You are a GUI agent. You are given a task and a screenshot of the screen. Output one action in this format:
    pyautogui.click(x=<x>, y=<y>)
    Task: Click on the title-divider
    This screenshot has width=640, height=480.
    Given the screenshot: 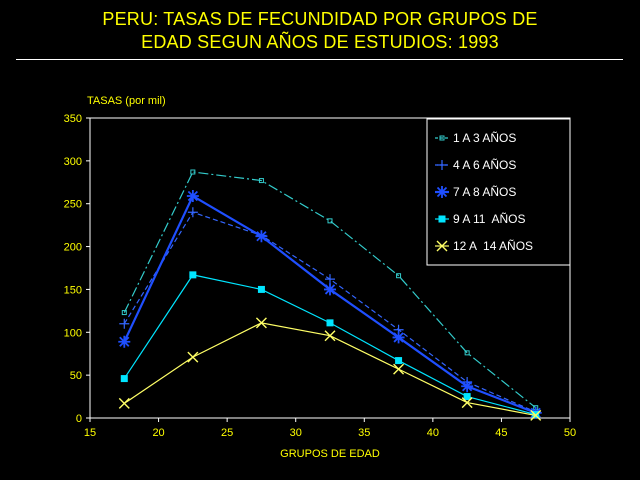 What is the action you would take?
    pyautogui.click(x=319, y=59)
    